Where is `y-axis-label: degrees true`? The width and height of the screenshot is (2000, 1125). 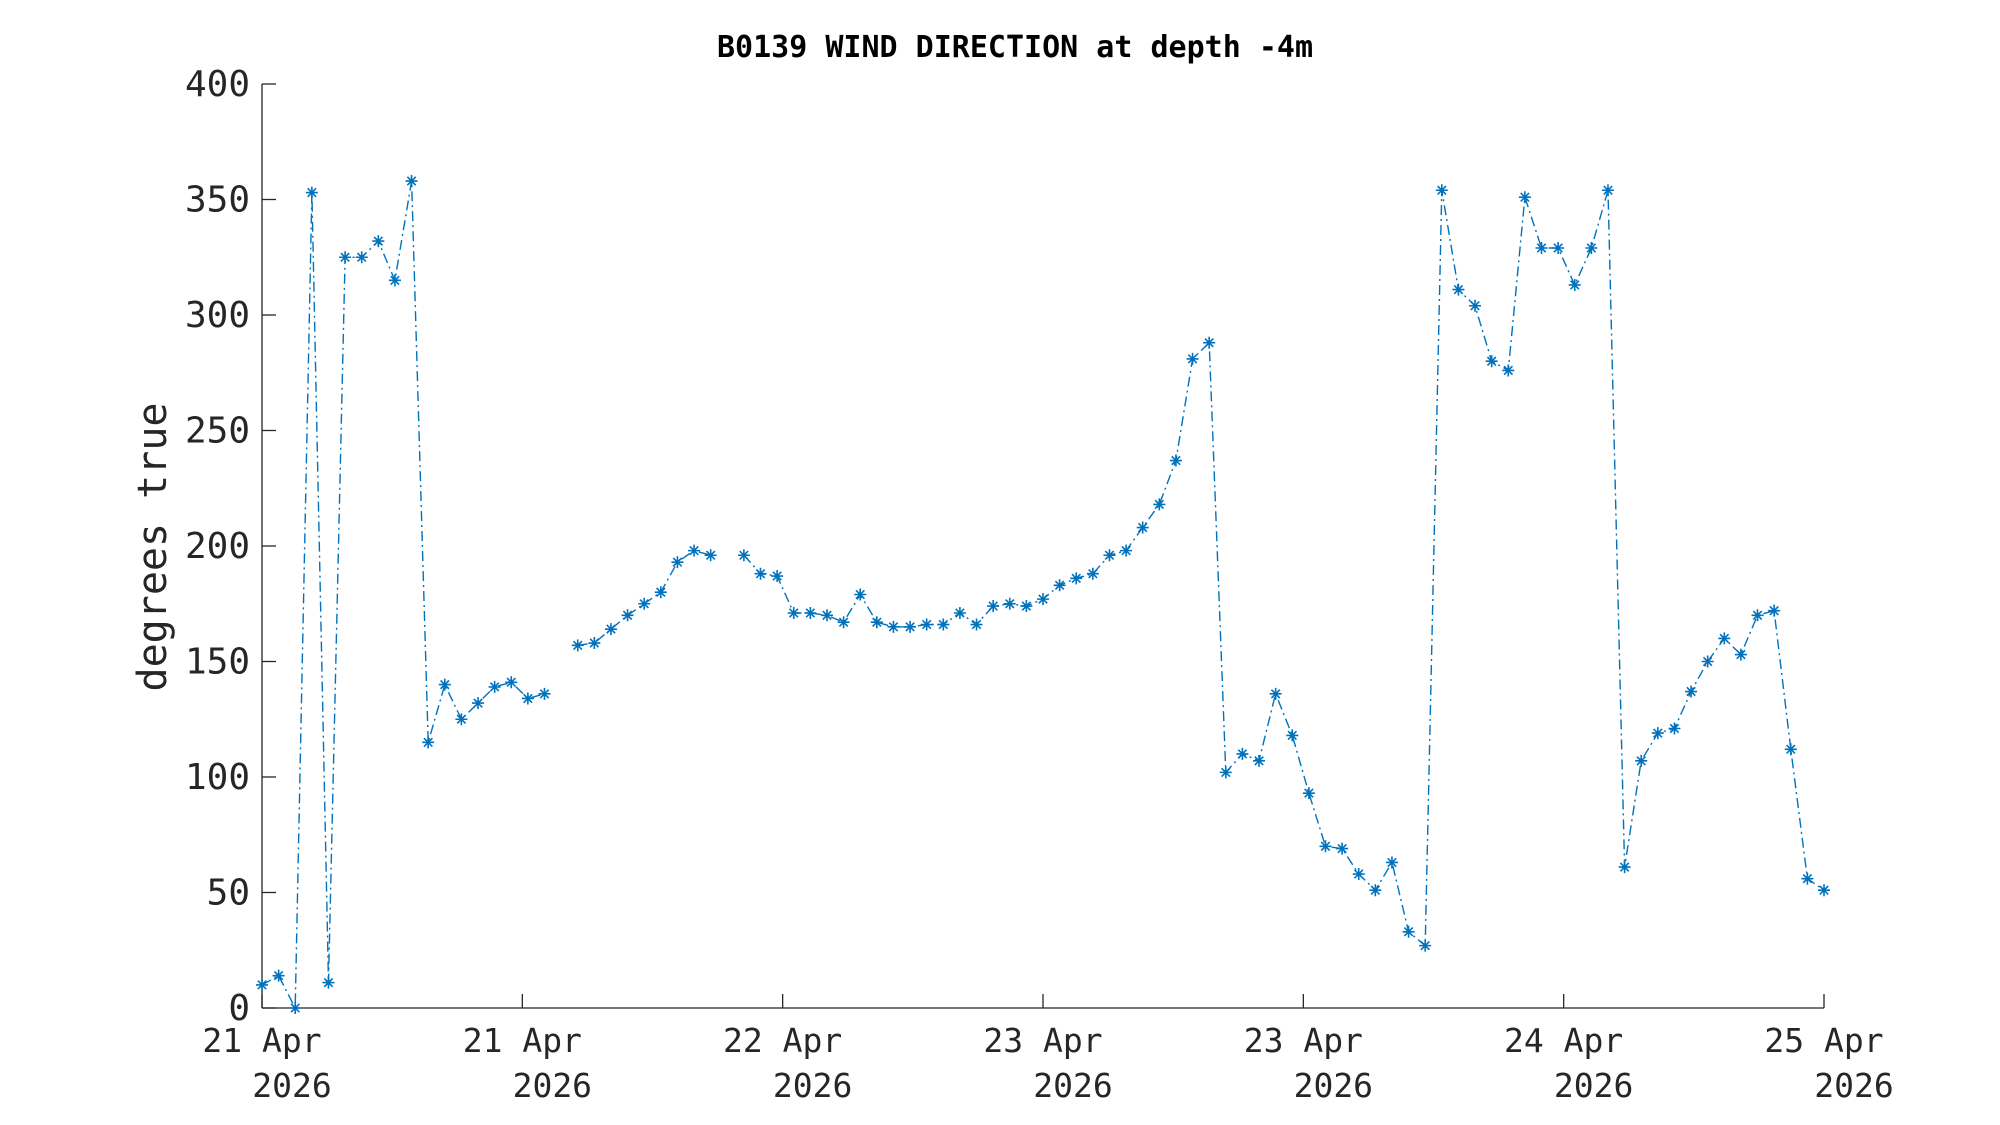 y-axis-label: degrees true is located at coordinates (153, 547).